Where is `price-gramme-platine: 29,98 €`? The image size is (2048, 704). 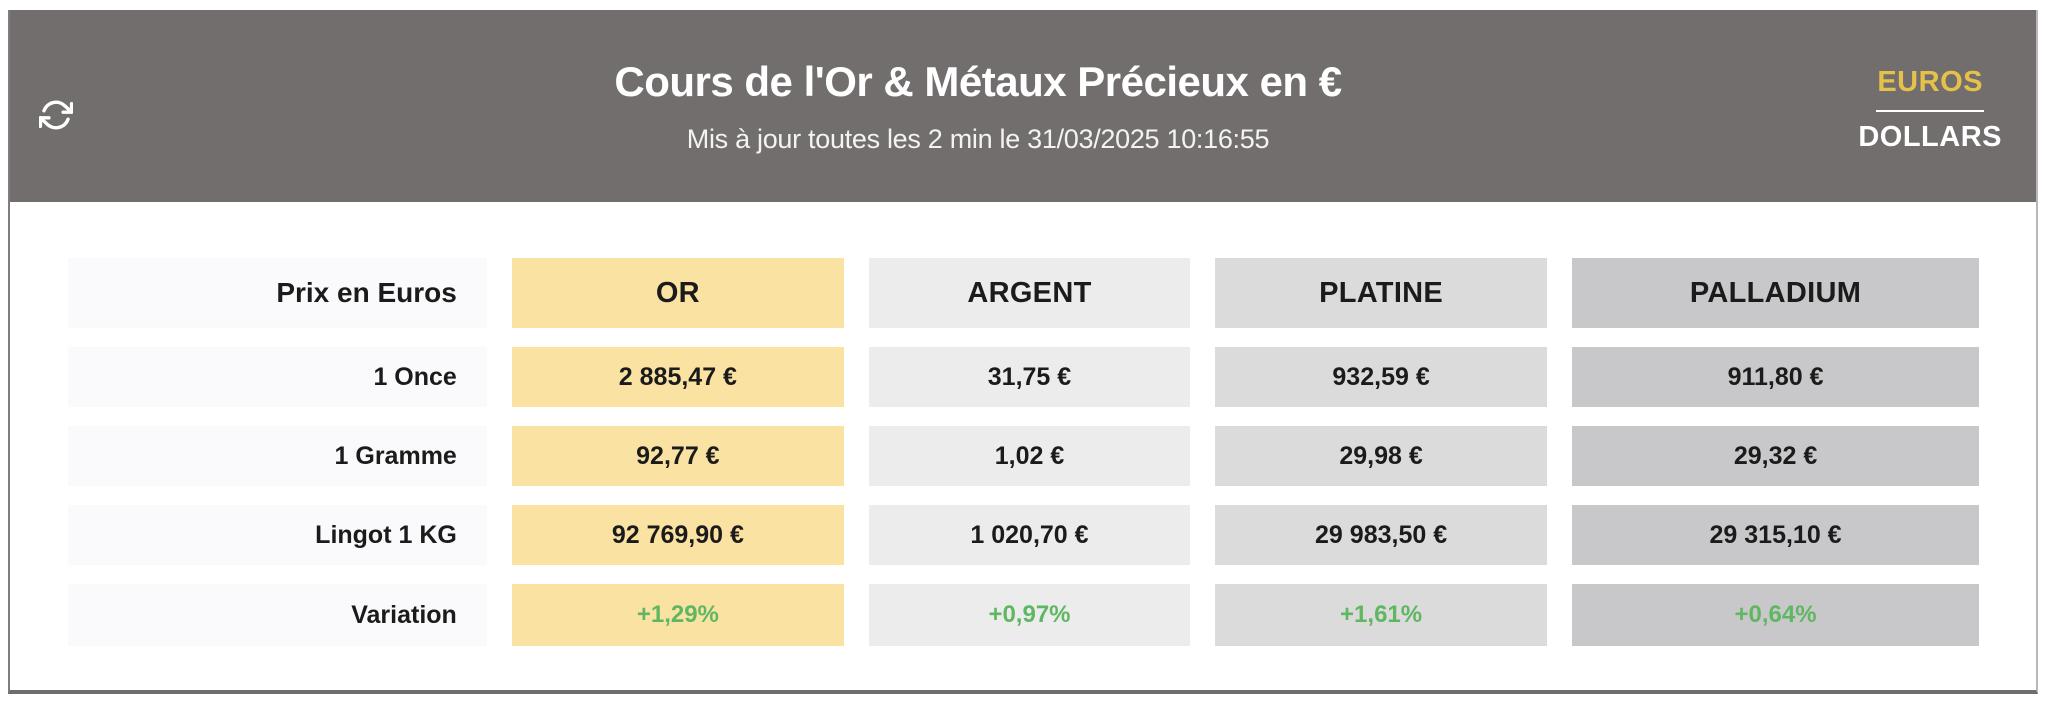 price-gramme-platine: 29,98 € is located at coordinates (1381, 456).